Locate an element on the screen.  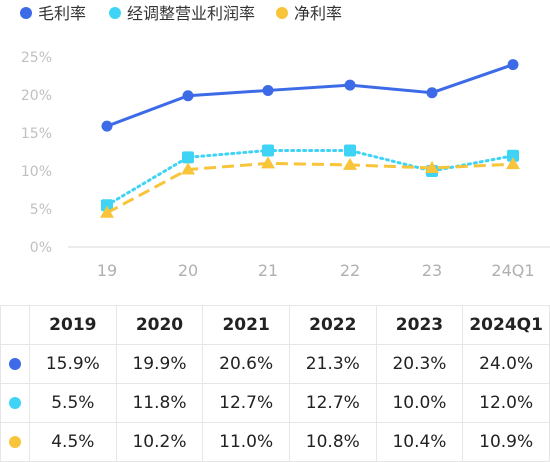
x-tick-label: 22 is located at coordinates (350, 270).